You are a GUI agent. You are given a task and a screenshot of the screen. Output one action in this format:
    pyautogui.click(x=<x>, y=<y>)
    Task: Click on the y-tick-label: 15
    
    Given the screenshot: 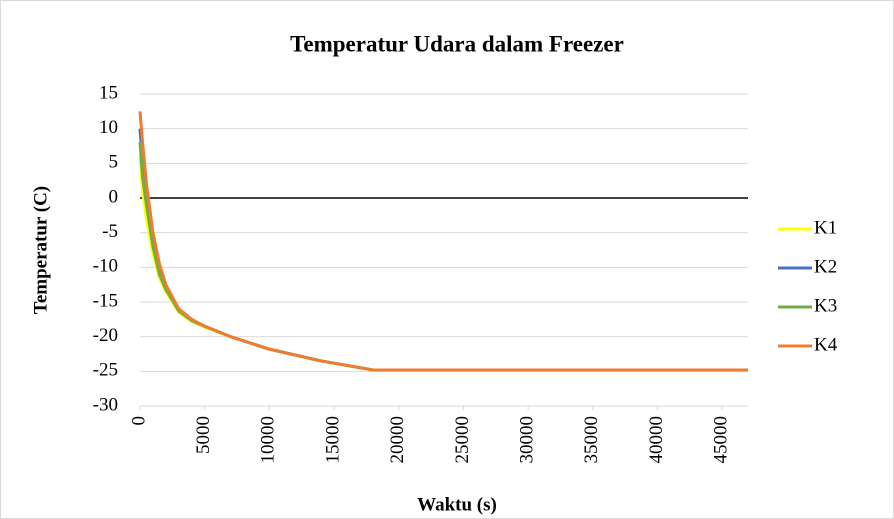 What is the action you would take?
    pyautogui.click(x=108, y=92)
    